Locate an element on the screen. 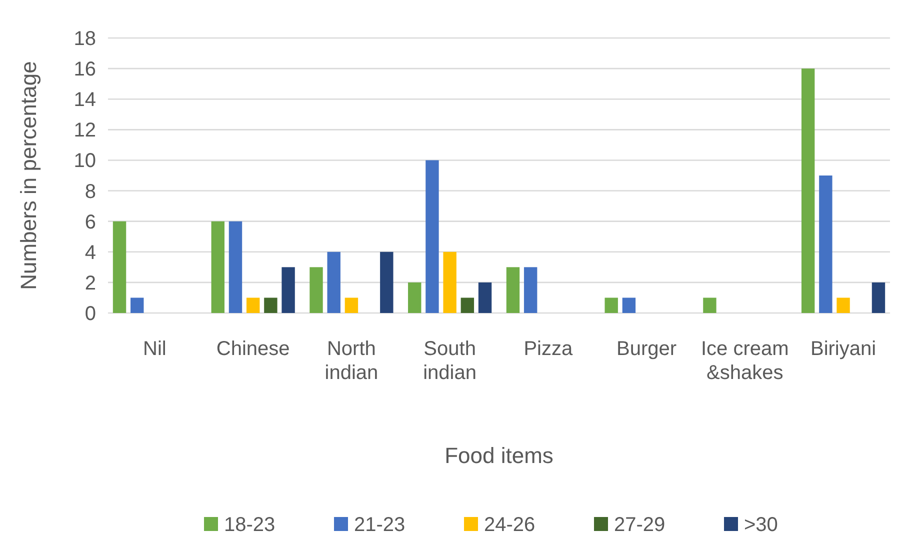 The height and width of the screenshot is (549, 906). y-tick-label: 18 is located at coordinates (85, 39).